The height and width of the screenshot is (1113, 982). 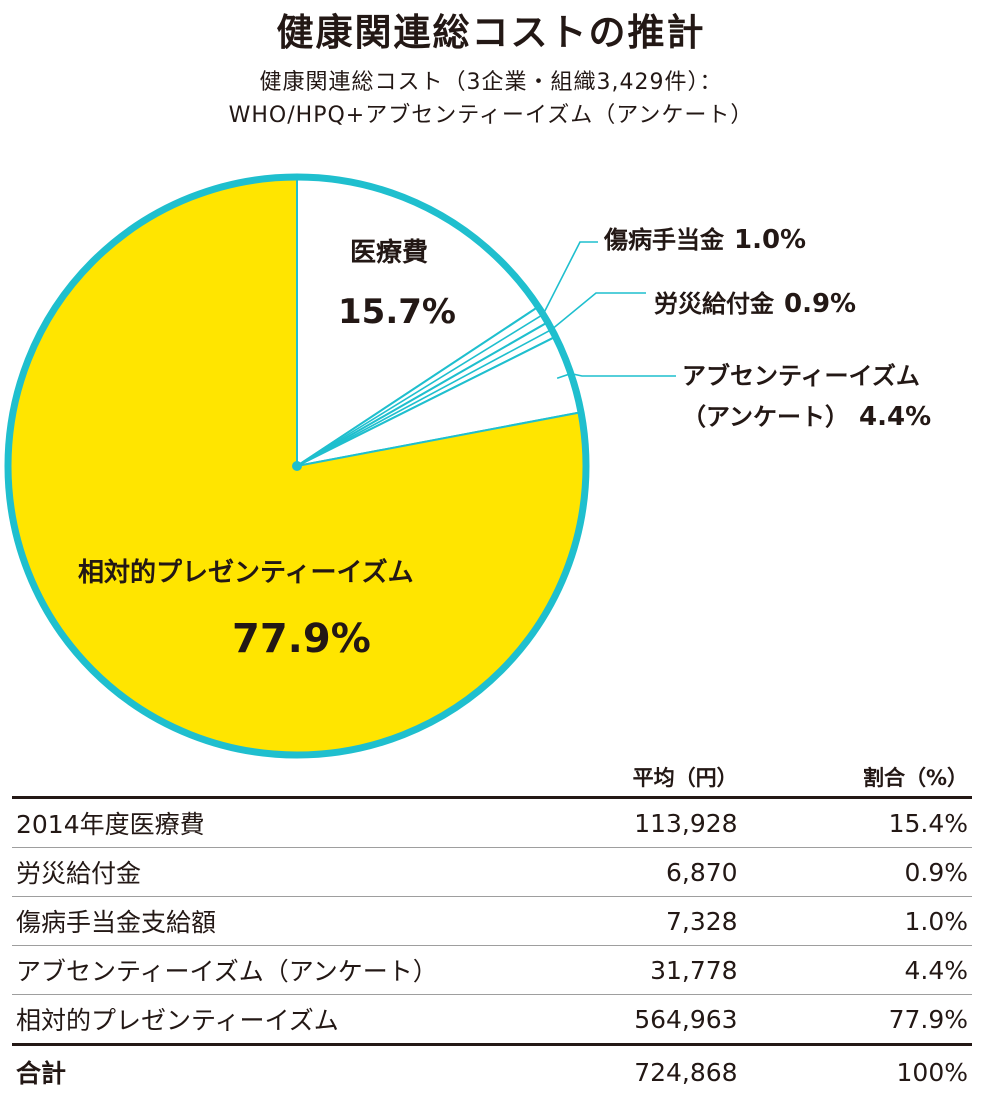 What do you see at coordinates (856, 822) in the screenshot?
I see `row-ratio: 15.4%` at bounding box center [856, 822].